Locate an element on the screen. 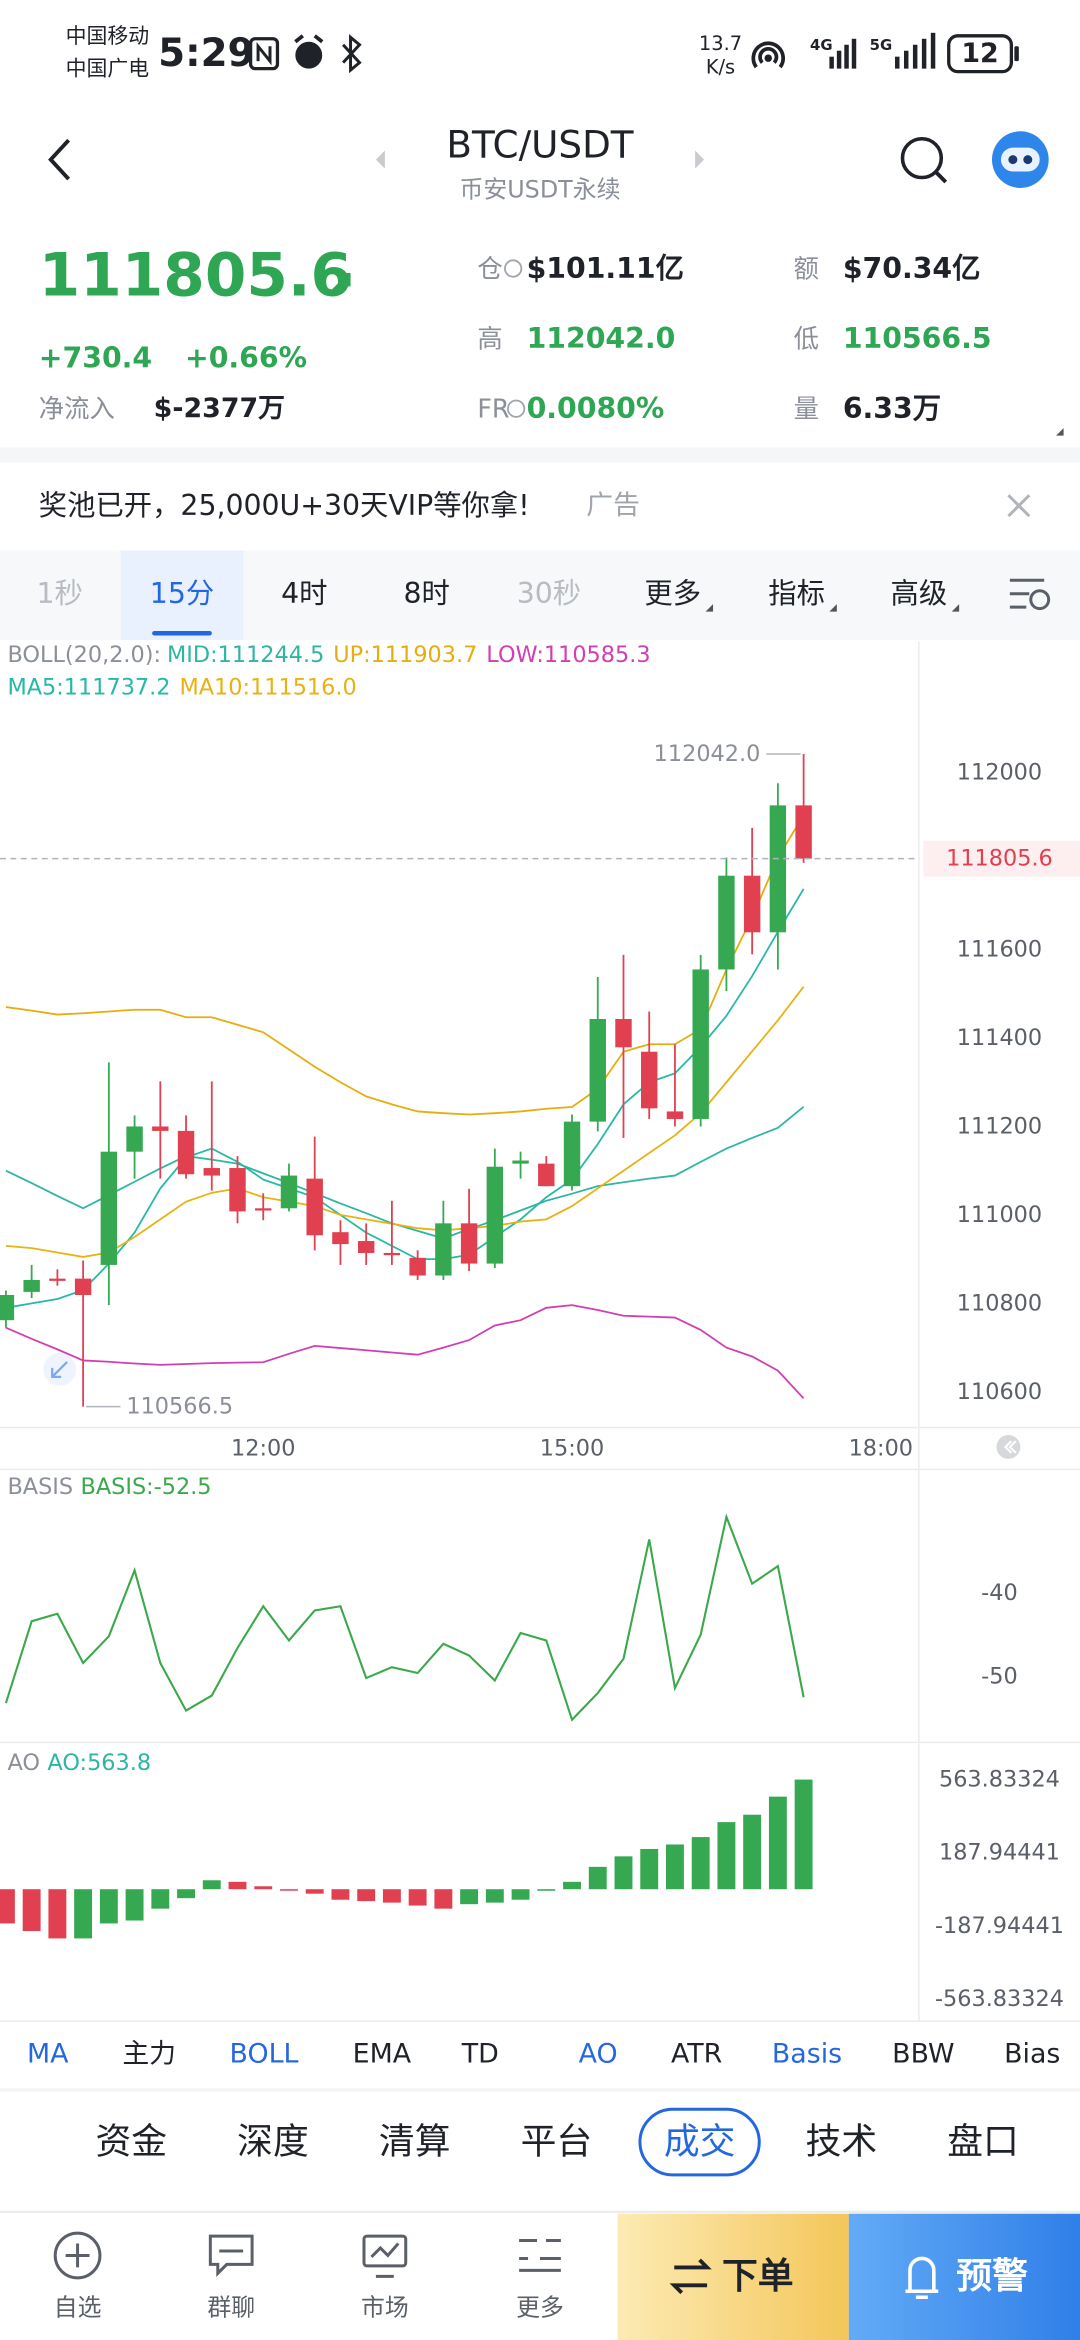 The width and height of the screenshot is (1080, 2340). nav-item: 更多 is located at coordinates (540, 2308).